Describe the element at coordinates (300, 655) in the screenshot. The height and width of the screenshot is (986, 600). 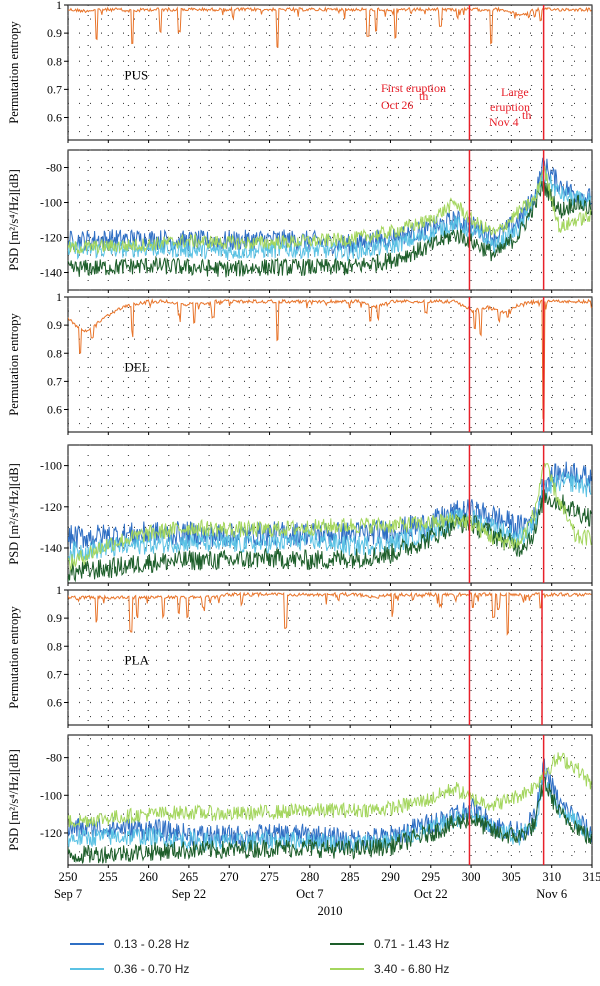
I see `panel-4: 0.6 0.7 0.8 0.9 1 Permutation entropy PLA` at that location.